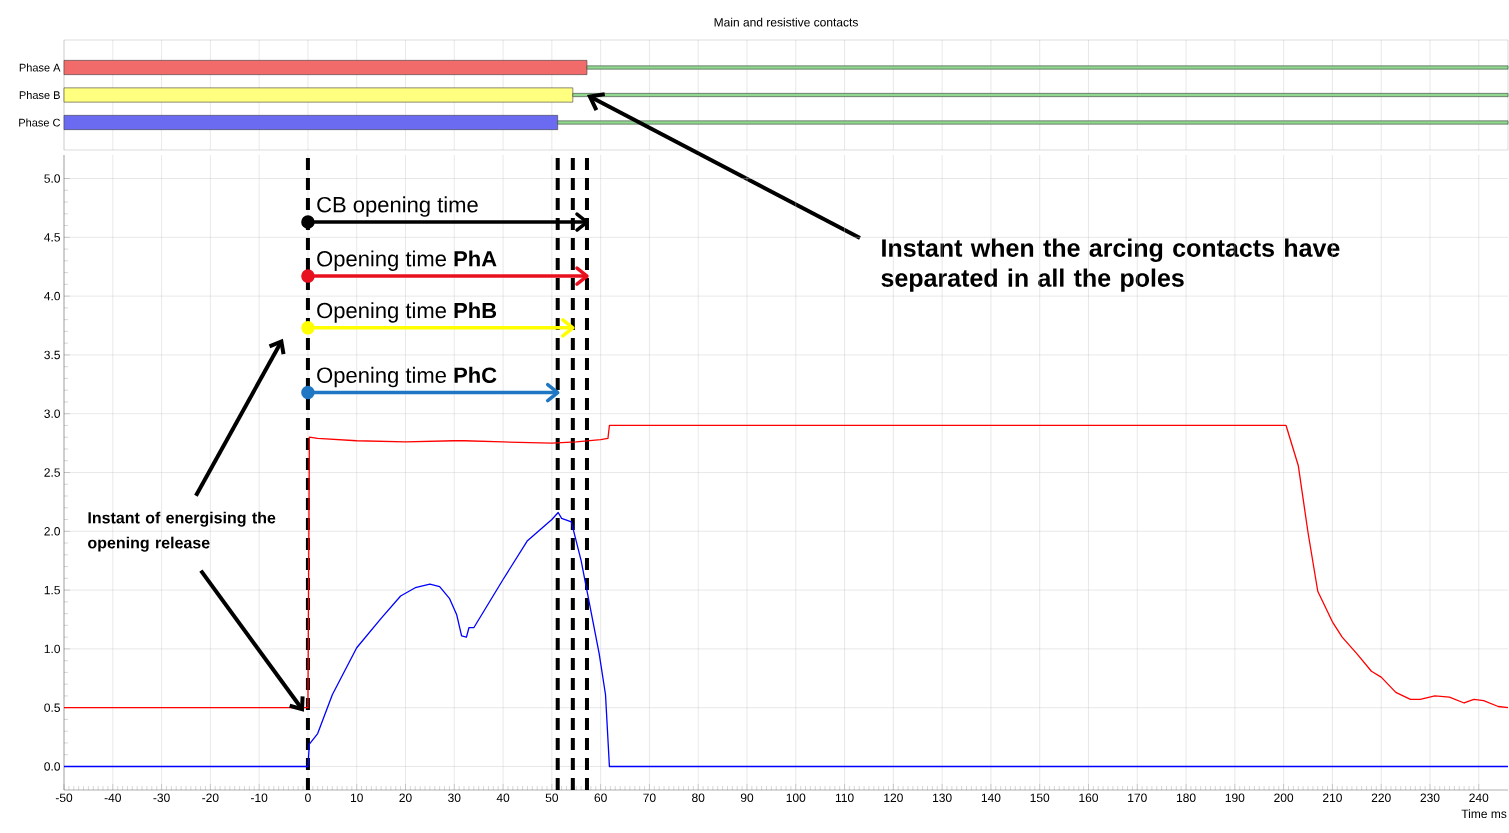 Image resolution: width=1509 pixels, height=833 pixels. I want to click on annotation: Opening time PhB, so click(407, 312).